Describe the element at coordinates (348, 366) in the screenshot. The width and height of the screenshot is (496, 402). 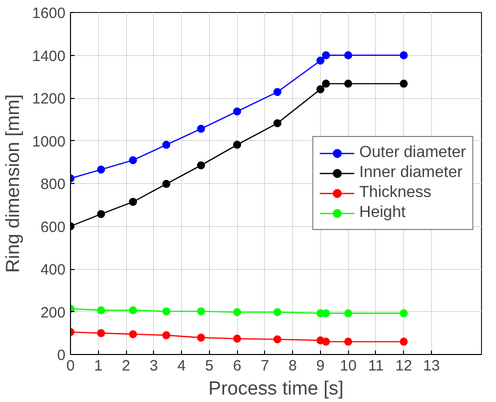
I see `x-tick-label: 10` at that location.